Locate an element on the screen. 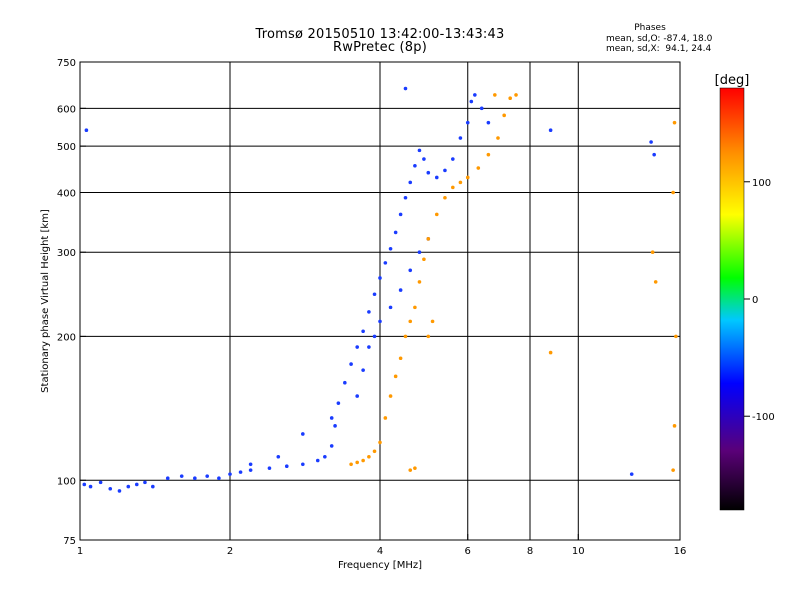 The image size is (800, 600). x-axis-ticks: 1 2 4 6 8 10 16 is located at coordinates (382, 545).